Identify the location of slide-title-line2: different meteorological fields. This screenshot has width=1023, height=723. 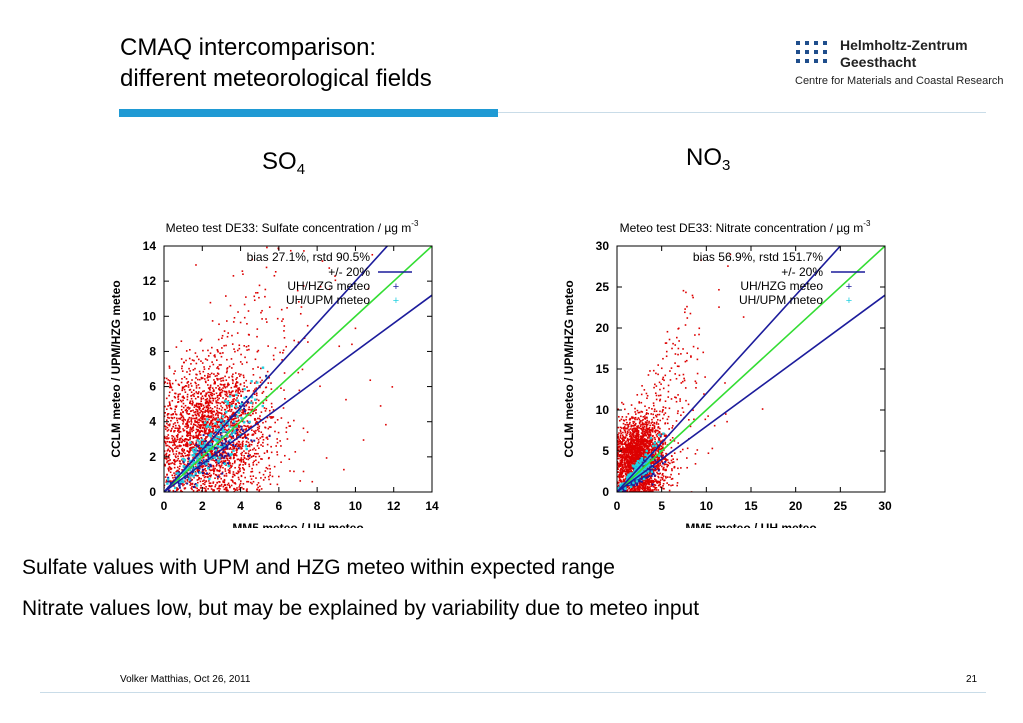
(276, 78).